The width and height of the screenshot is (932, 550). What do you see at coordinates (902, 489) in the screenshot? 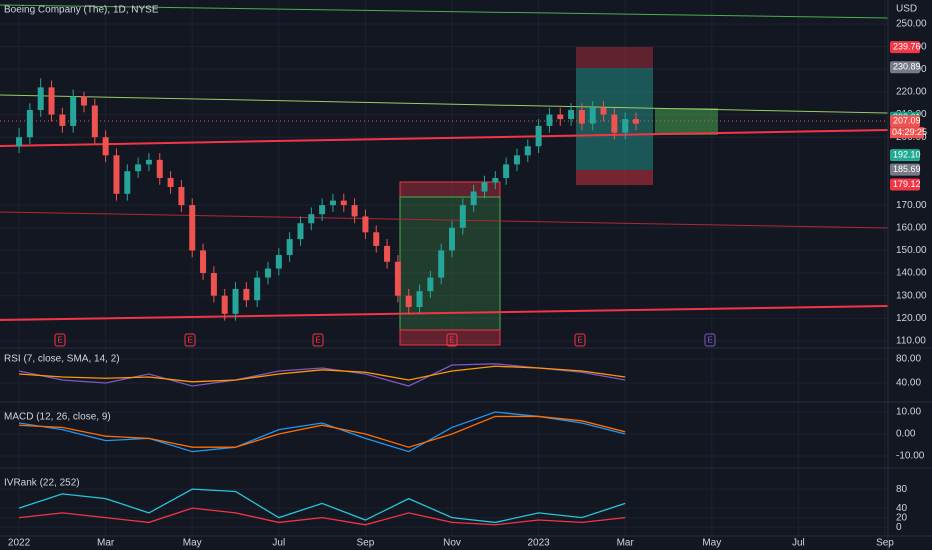
I see `y-tick-label: 80` at bounding box center [902, 489].